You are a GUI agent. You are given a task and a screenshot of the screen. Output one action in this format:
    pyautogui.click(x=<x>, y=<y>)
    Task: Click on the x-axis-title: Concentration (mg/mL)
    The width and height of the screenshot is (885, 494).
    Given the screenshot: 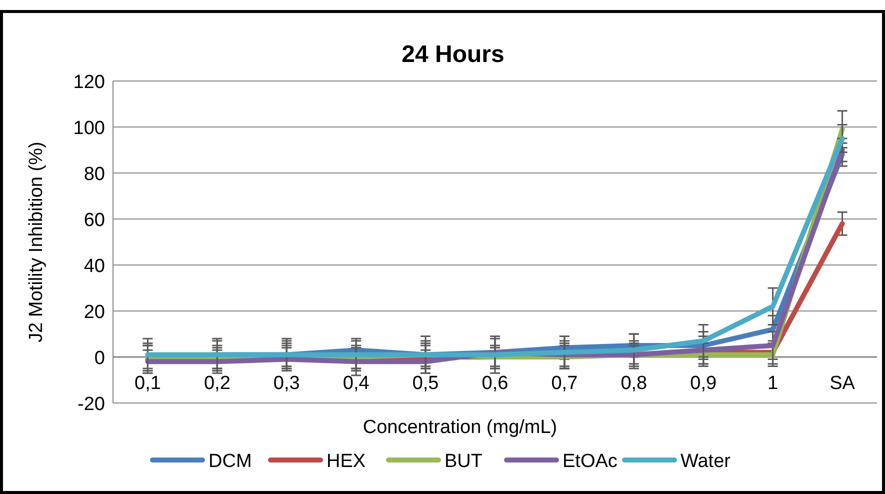 What is the action you would take?
    pyautogui.click(x=460, y=427)
    